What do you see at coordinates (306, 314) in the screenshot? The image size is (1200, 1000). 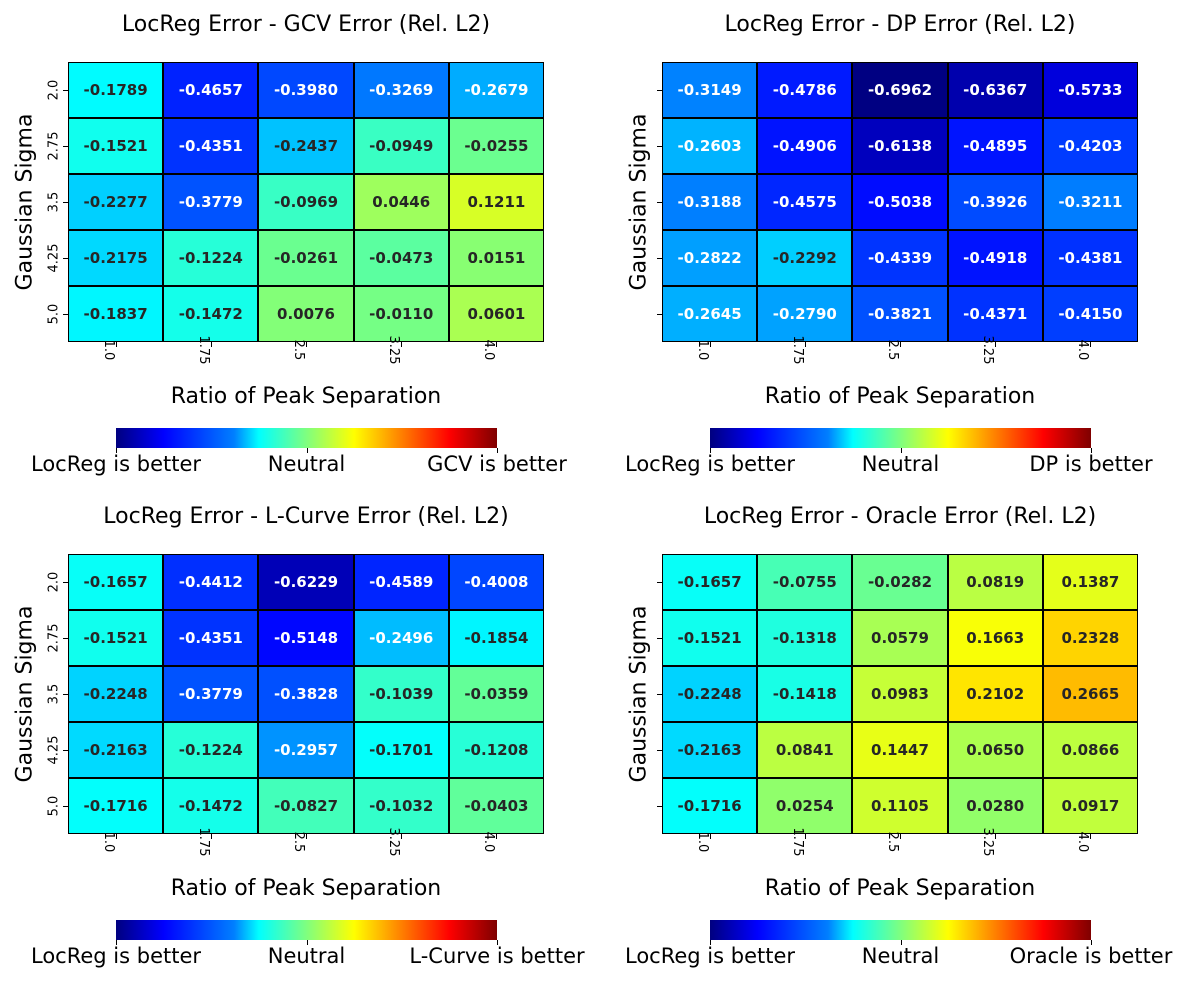 I see `heatmap-cell: 0.0076` at bounding box center [306, 314].